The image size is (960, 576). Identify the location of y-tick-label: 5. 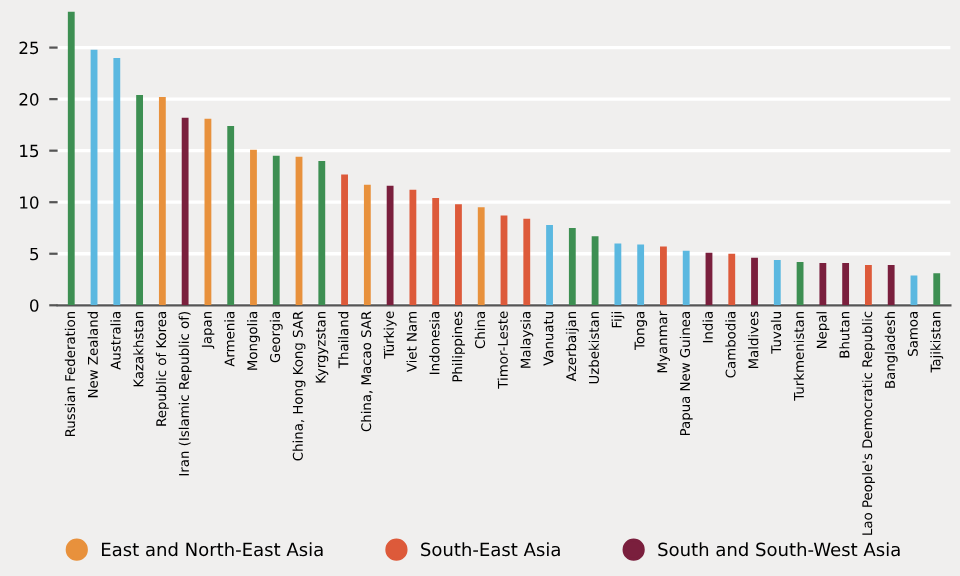
(34, 254).